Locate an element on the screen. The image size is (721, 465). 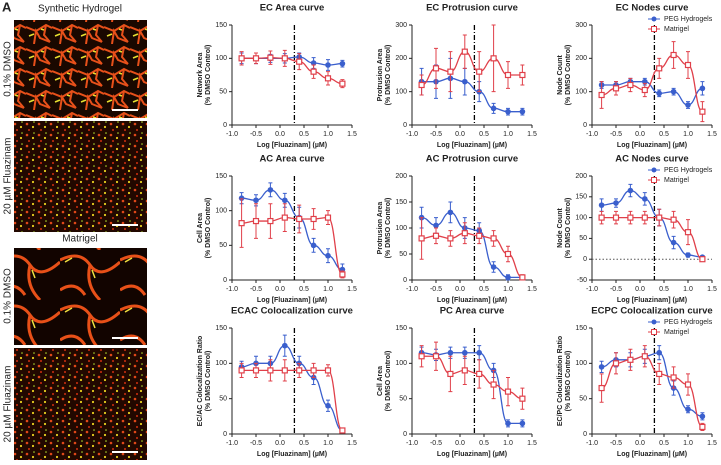
legend-label: PEG Hydrogels is located at coordinates (688, 322).